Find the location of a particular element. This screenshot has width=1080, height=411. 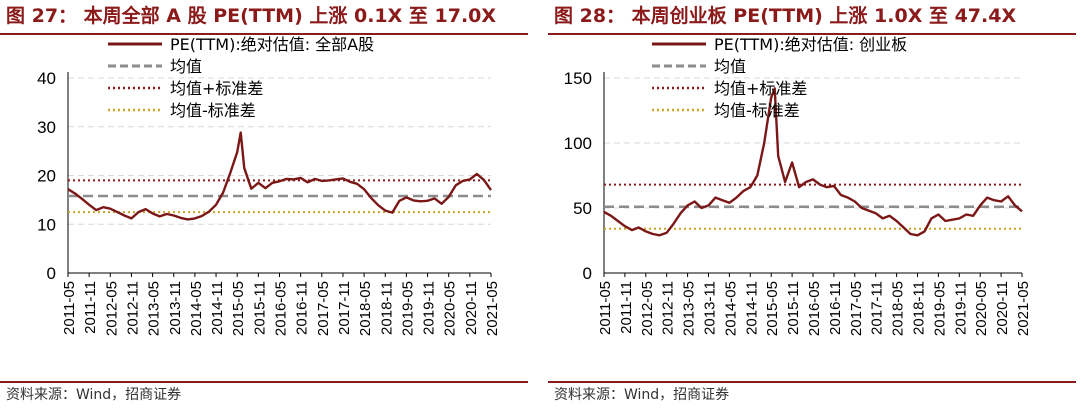

legend-label: PE(TTM):绝对估值: 创业板 is located at coordinates (810, 44).